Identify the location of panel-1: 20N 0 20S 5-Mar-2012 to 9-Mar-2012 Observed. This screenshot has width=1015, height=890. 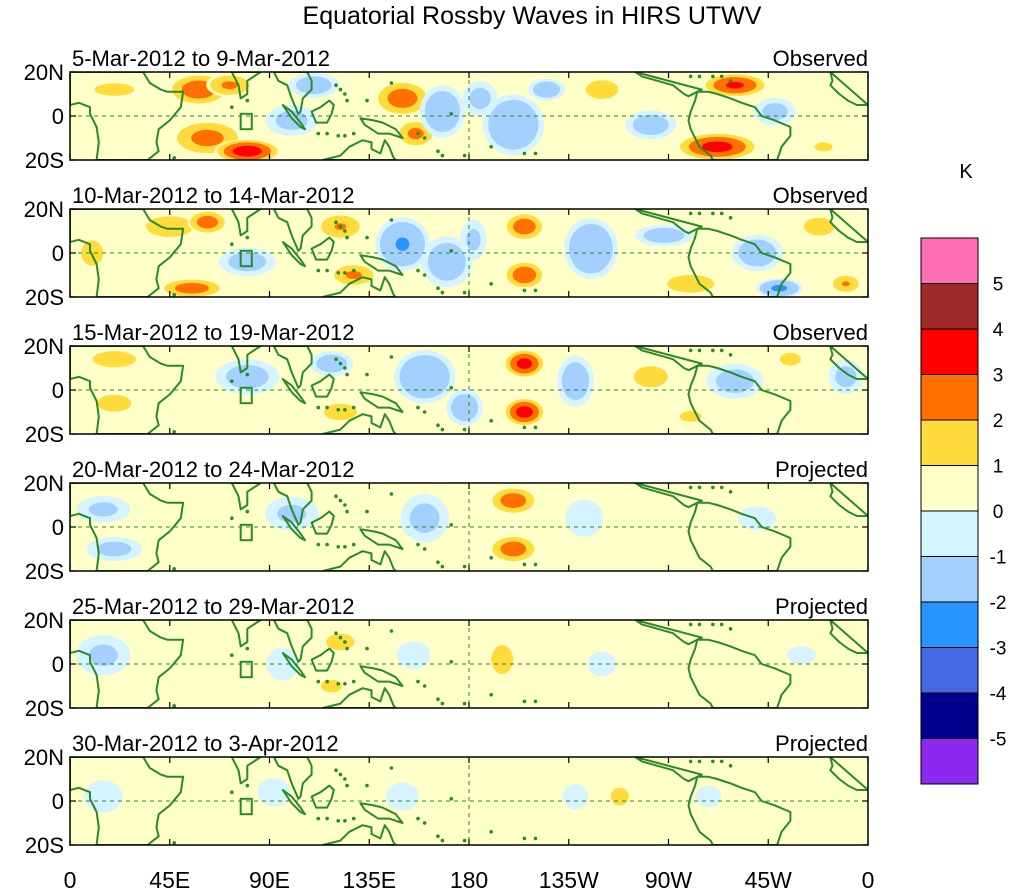
(446, 109).